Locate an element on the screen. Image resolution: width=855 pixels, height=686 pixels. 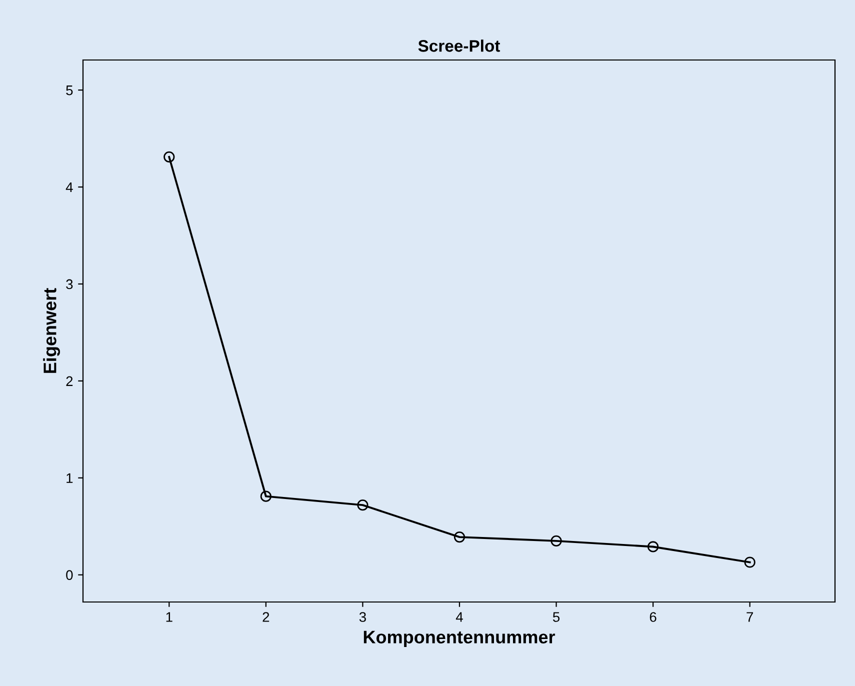
x-tick-label: 4 is located at coordinates (459, 617).